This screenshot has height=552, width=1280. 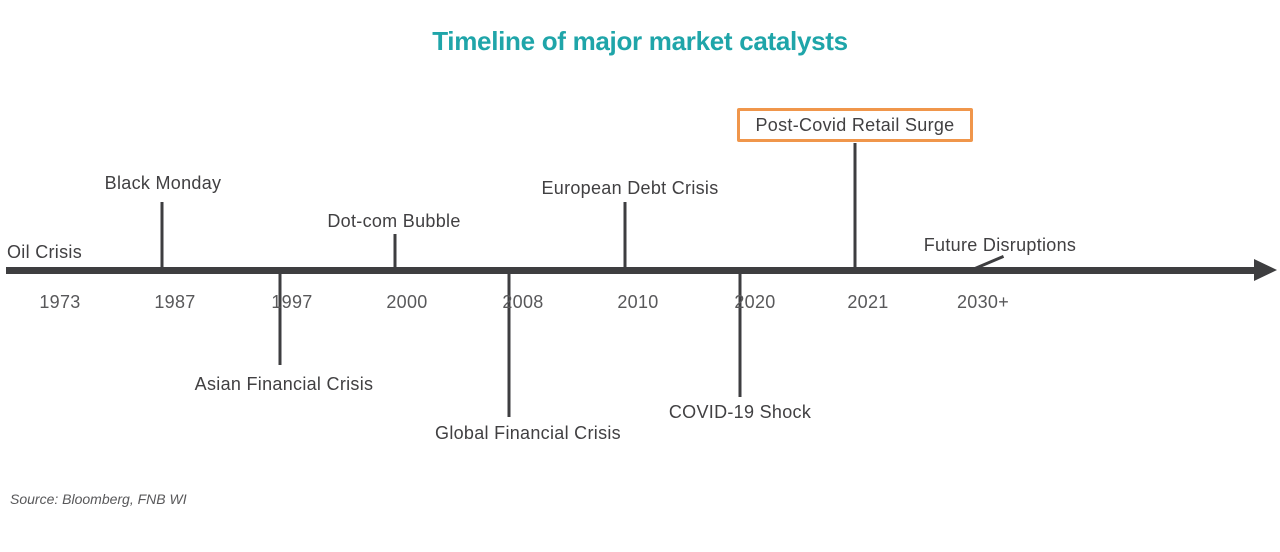 I want to click on event-label-oil-crisis: Oil Crisis, so click(x=44, y=252).